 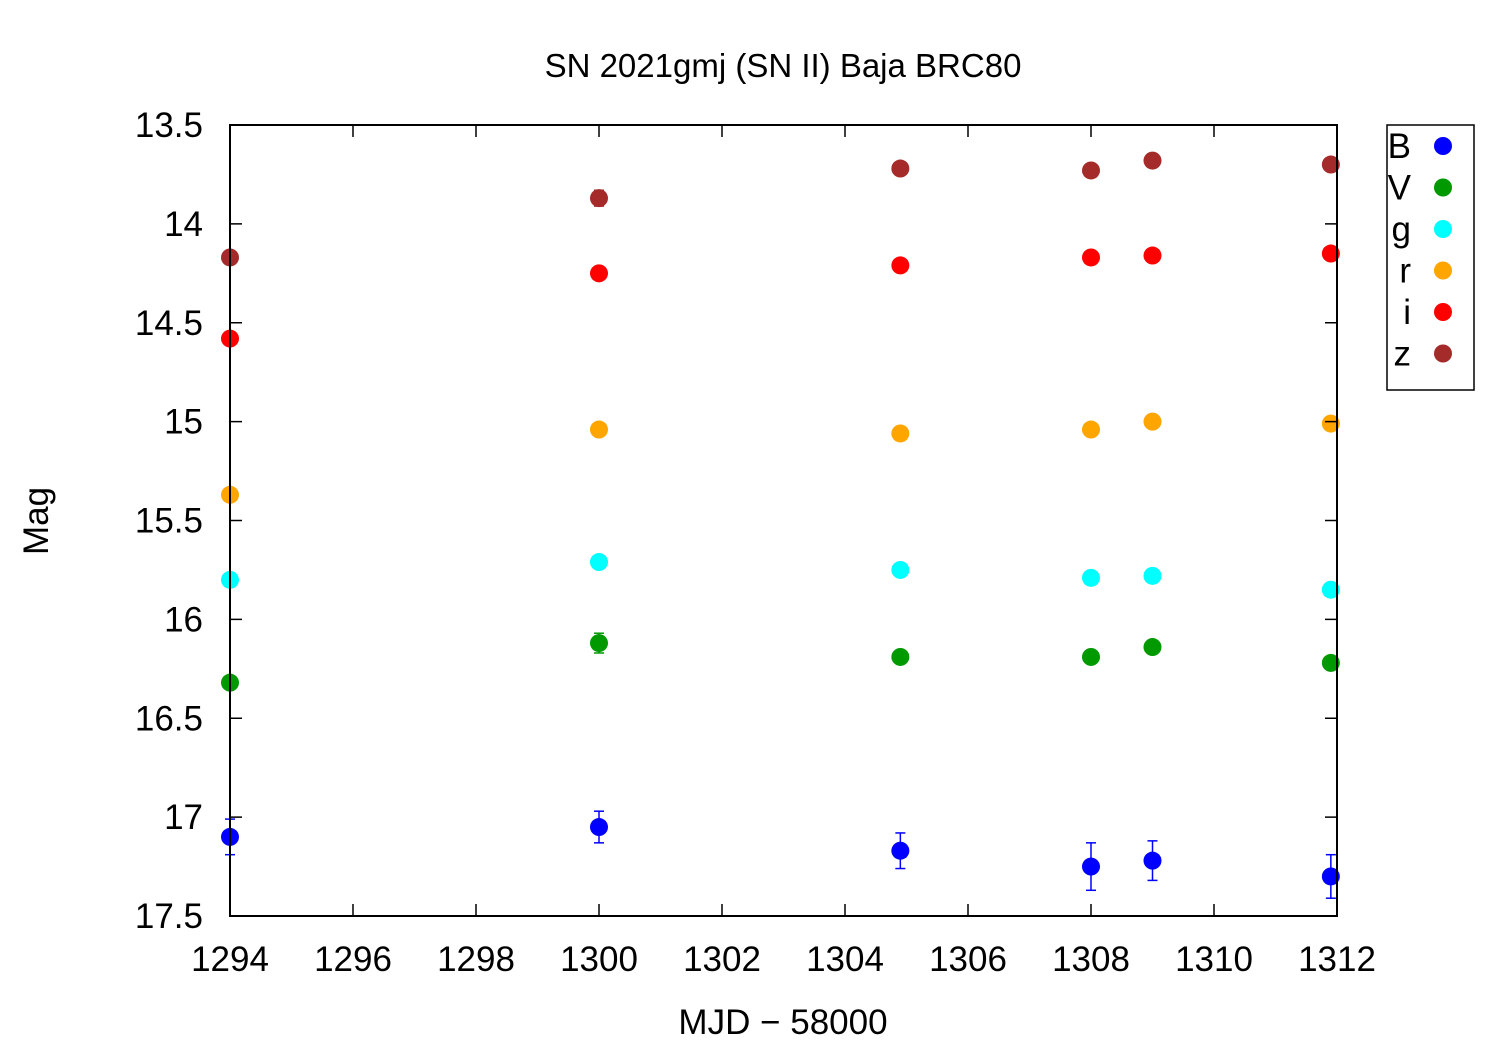 I want to click on legend-box, so click(x=1430, y=257).